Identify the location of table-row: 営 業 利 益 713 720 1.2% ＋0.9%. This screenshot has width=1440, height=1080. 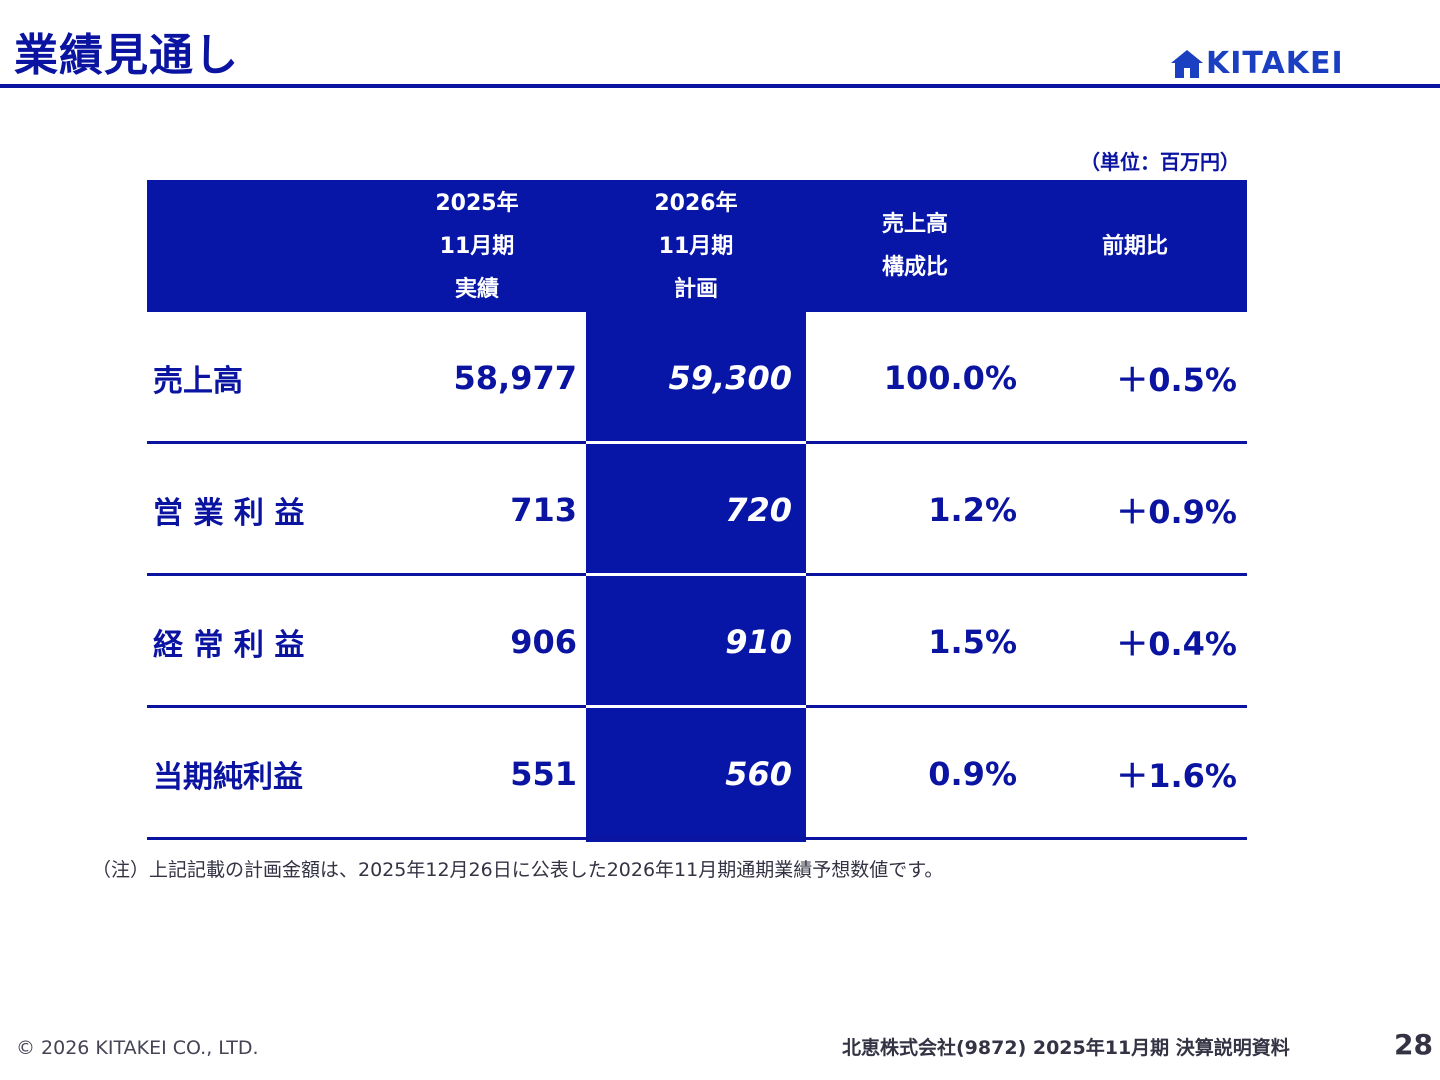
(697, 510).